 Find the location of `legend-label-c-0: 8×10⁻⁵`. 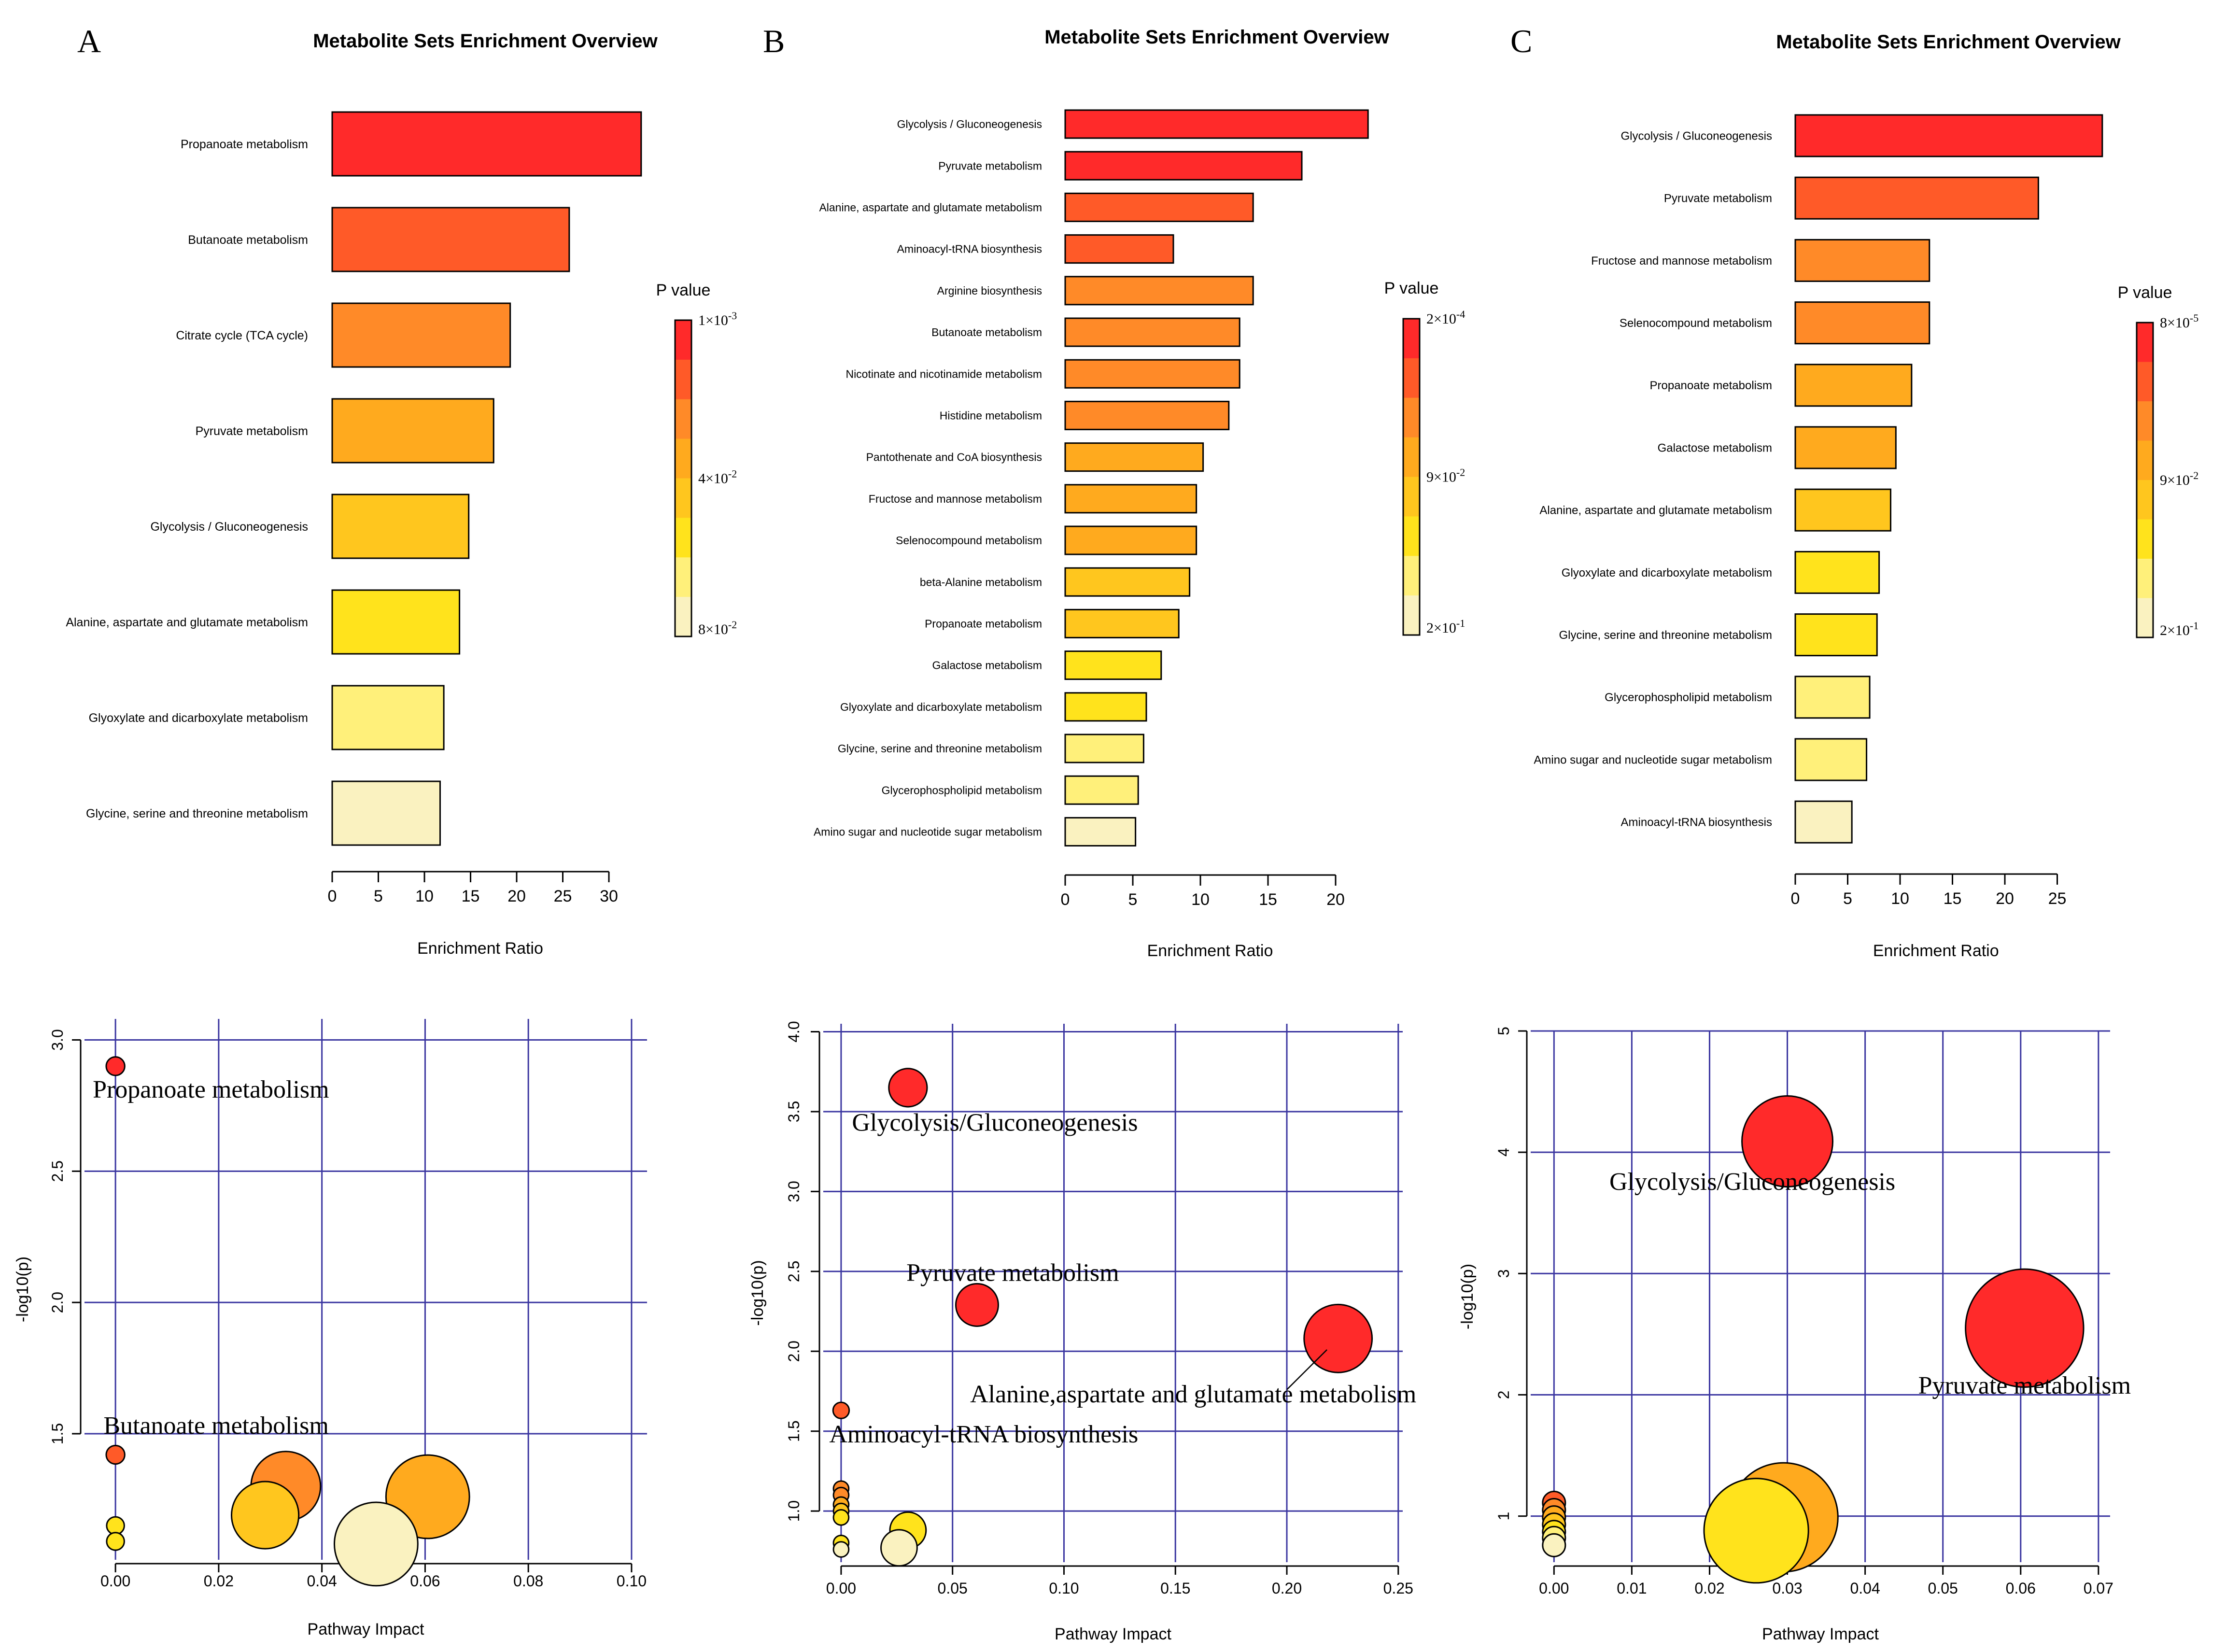

legend-label-c-0: 8×10⁻⁵ is located at coordinates (2179, 321).